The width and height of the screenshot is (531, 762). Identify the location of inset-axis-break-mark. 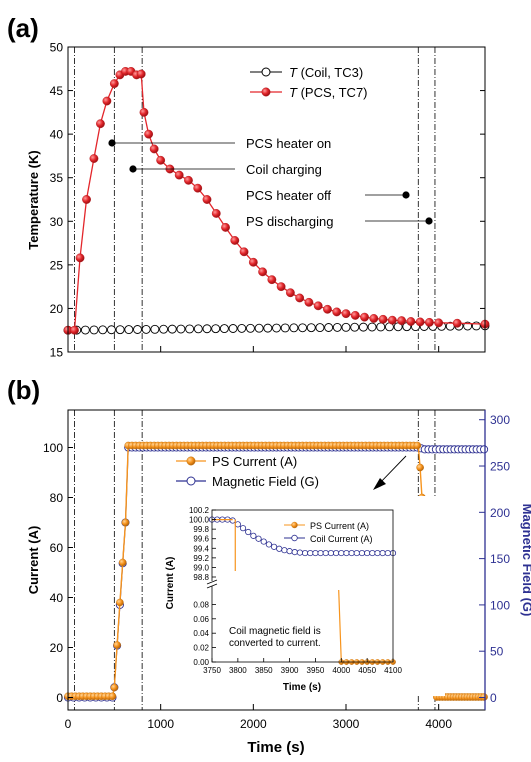
(212, 586).